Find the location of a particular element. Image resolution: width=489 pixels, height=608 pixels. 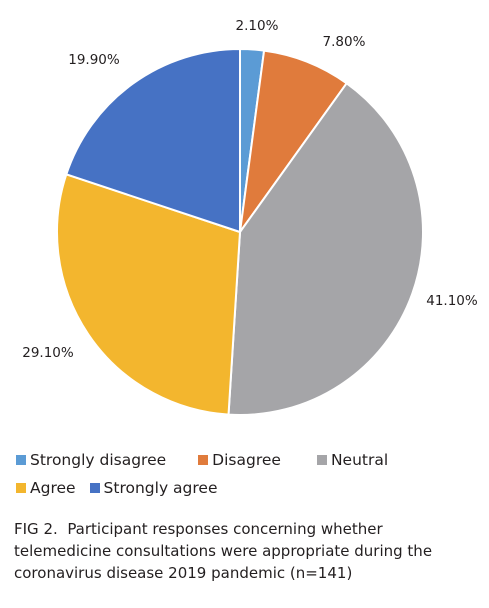

legend-label-agree: Agree is located at coordinates (53, 488).